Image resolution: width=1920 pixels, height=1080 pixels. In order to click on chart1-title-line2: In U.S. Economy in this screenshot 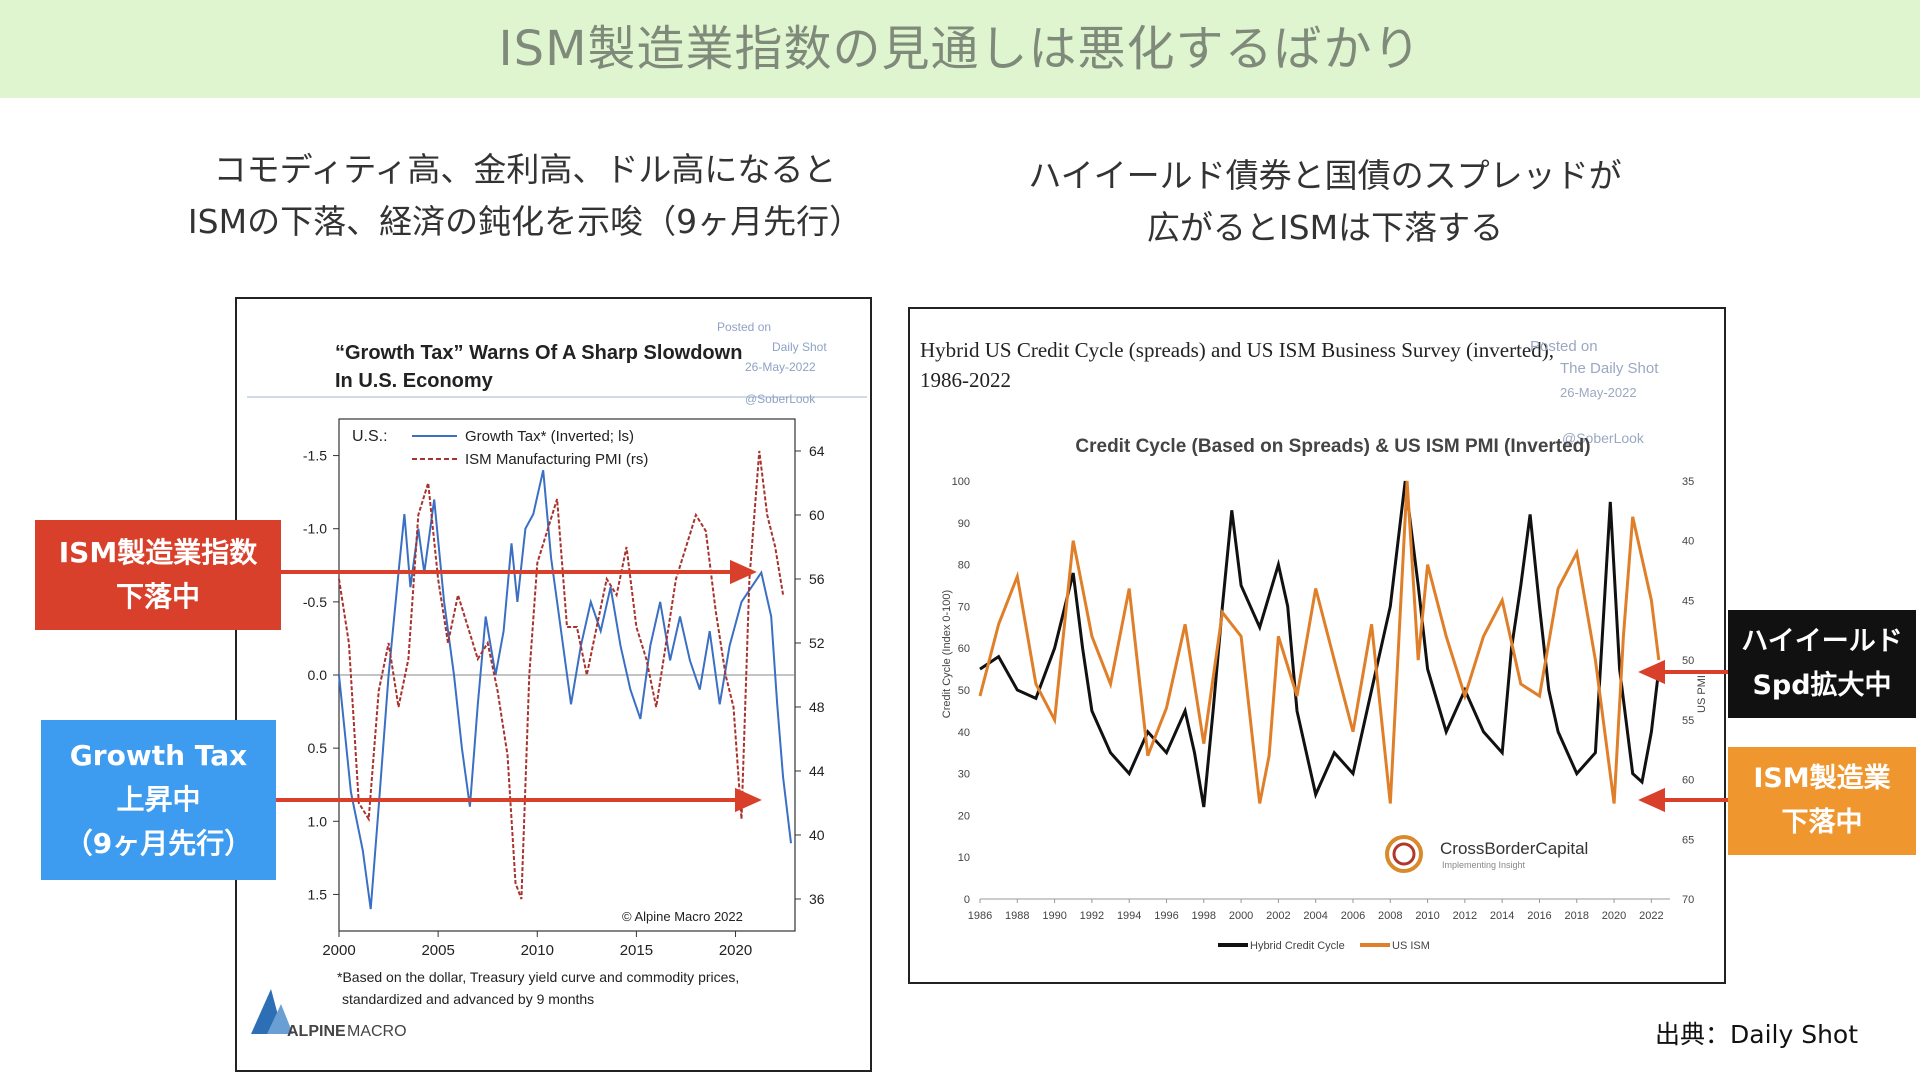, I will do `click(414, 381)`.